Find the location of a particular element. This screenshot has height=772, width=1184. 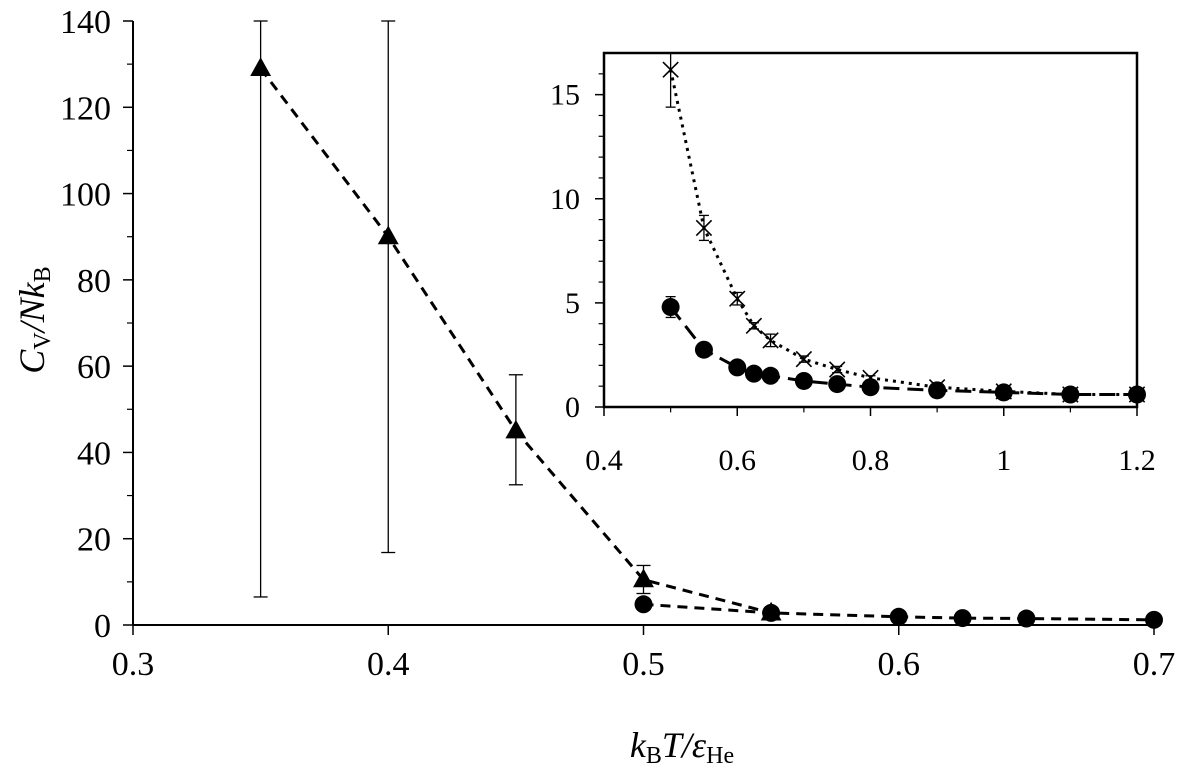

inset-error-bar is located at coordinates (670, 80).